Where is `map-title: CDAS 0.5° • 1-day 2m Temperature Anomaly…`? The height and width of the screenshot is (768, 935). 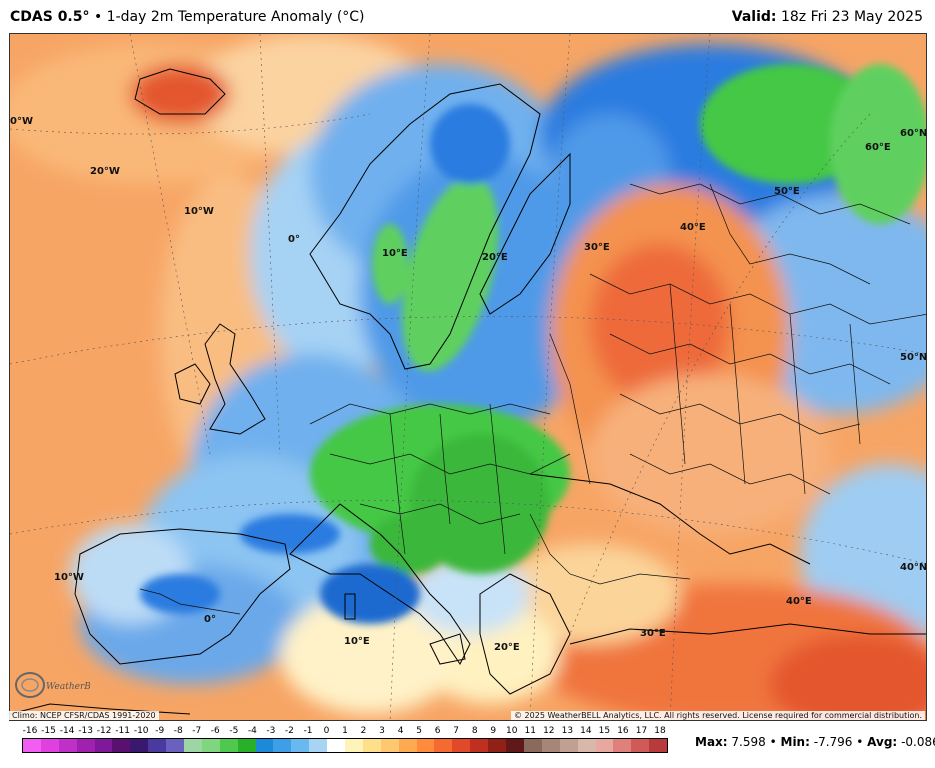
map-title: CDAS 0.5° • 1-day 2m Temperature Anomaly… is located at coordinates (187, 17).